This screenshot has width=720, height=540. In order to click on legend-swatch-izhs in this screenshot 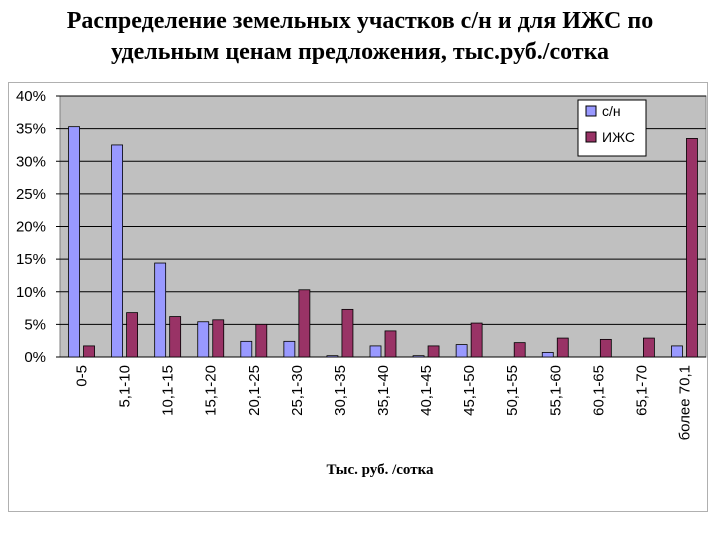, I will do `click(591, 137)`.